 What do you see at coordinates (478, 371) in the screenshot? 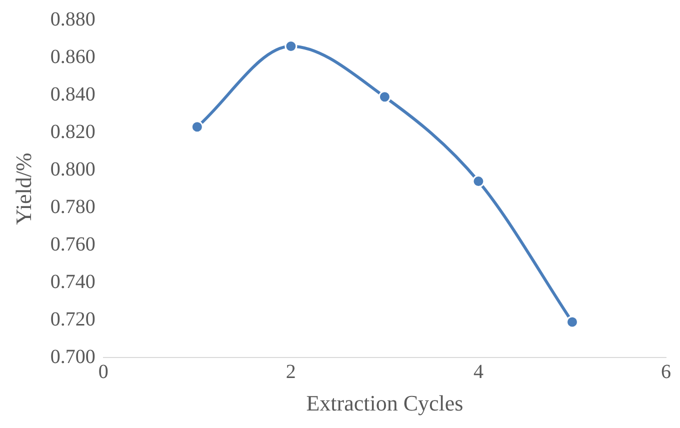
I see `x-tick-label: 4` at bounding box center [478, 371].